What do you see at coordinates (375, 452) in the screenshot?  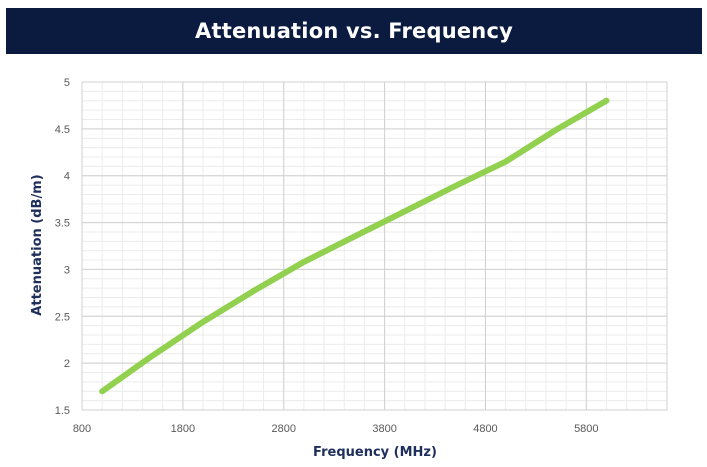 I see `x-axis-title: Frequency (MHz)` at bounding box center [375, 452].